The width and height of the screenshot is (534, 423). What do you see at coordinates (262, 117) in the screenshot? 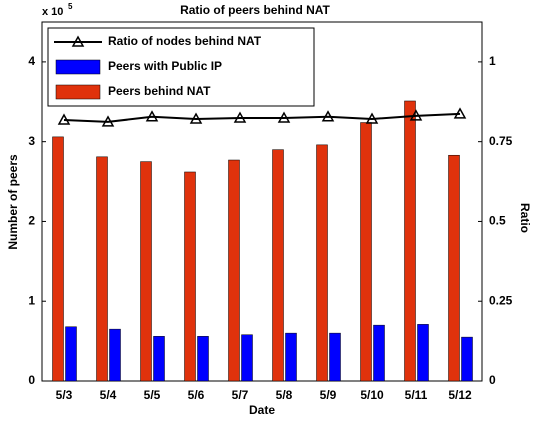
I see `line` at bounding box center [262, 117].